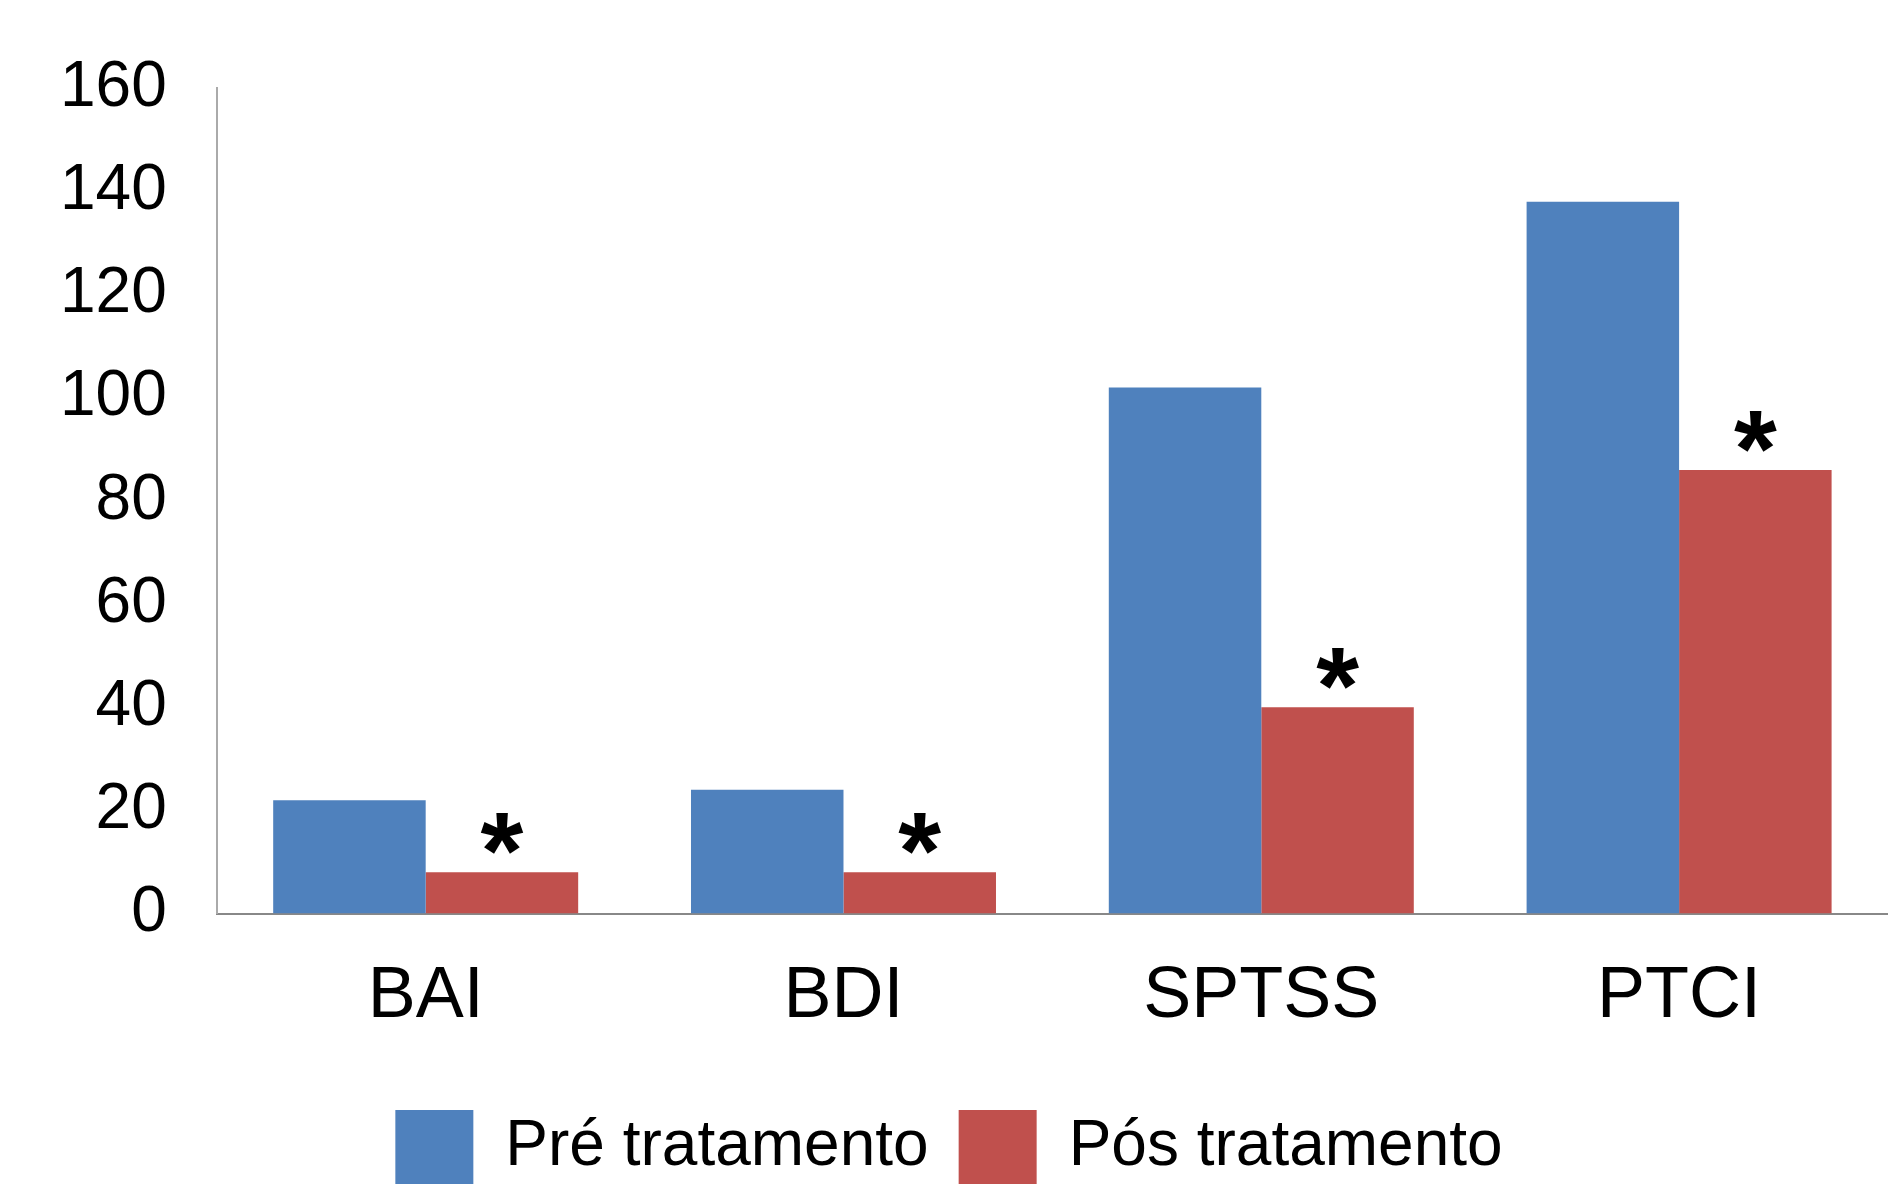  Describe the element at coordinates (1679, 991) in the screenshot. I see `x-tick-label: PTCI` at that location.